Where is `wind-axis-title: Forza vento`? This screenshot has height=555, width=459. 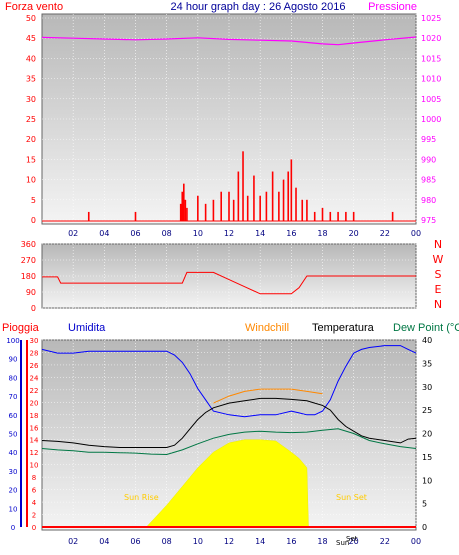
wind-axis-title: Forza vento is located at coordinates (34, 7).